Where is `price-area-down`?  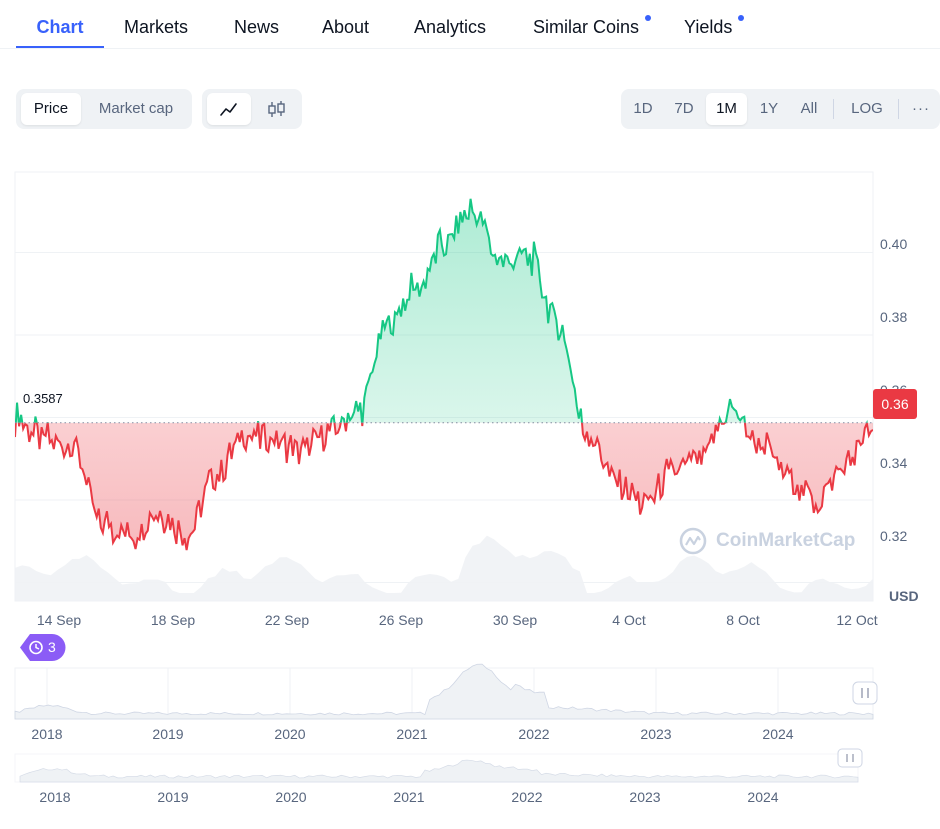
price-area-down is located at coordinates (444, 486).